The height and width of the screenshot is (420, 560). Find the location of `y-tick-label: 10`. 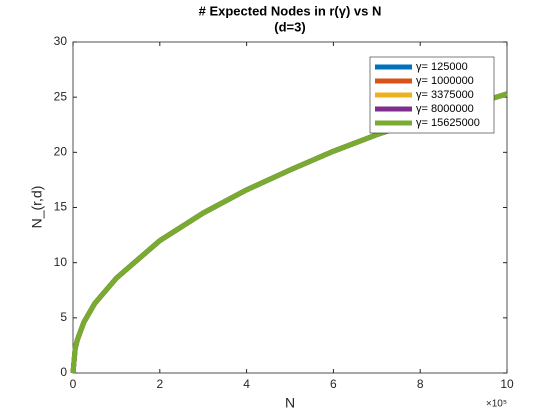

y-tick-label: 10 is located at coordinates (61, 262).